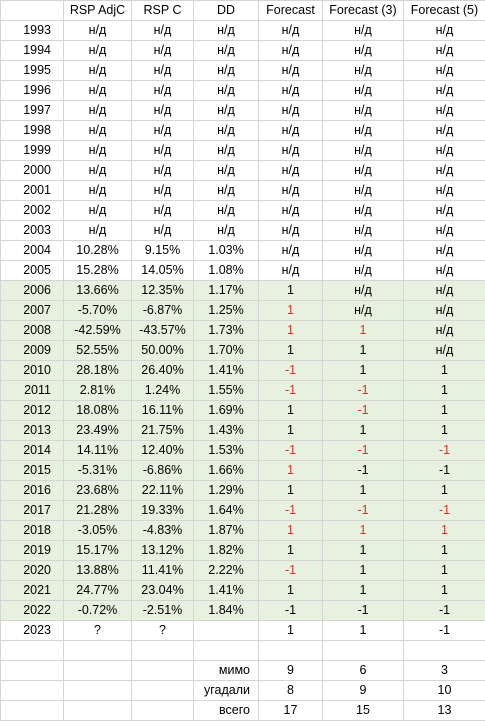  What do you see at coordinates (32, 370) in the screenshot?
I see `year-cell: 2010` at bounding box center [32, 370].